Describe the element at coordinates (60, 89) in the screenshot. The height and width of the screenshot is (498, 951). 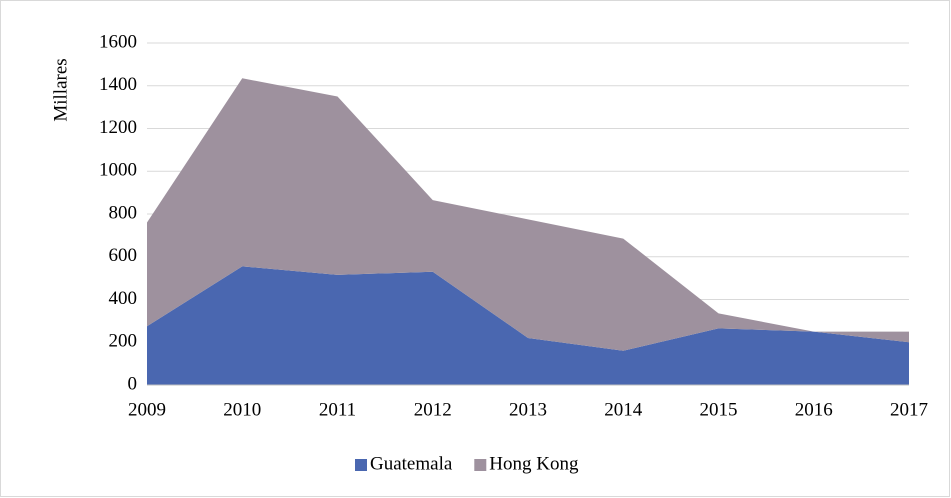
I see `y-axis-label: Millares` at that location.